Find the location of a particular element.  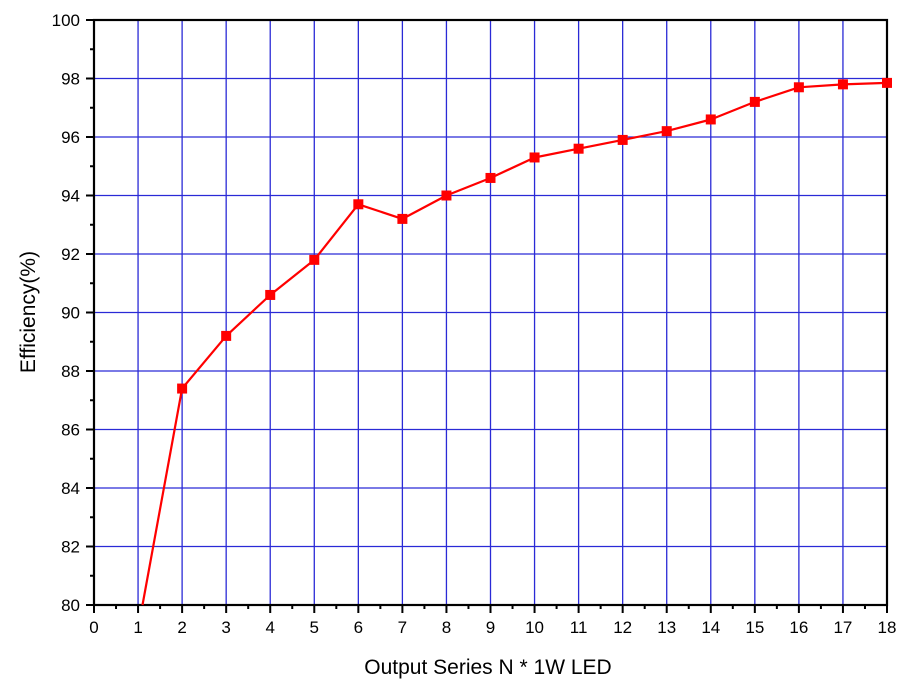

x-tick-label: 13 is located at coordinates (666, 627).